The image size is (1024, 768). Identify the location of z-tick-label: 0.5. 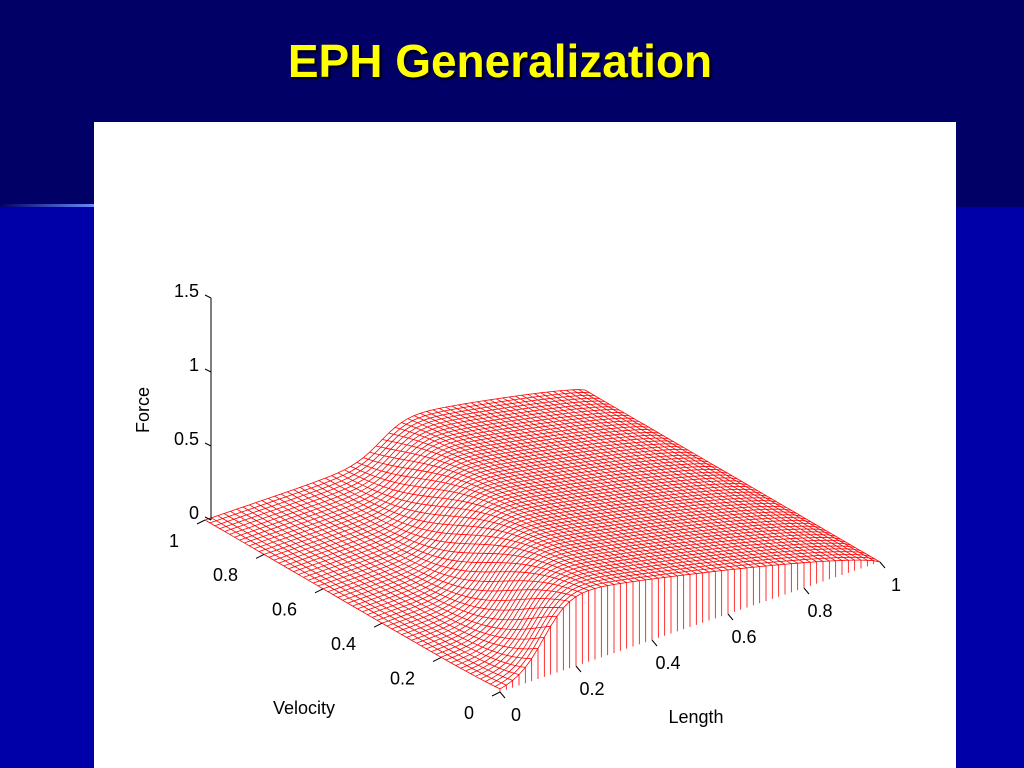
(186, 439).